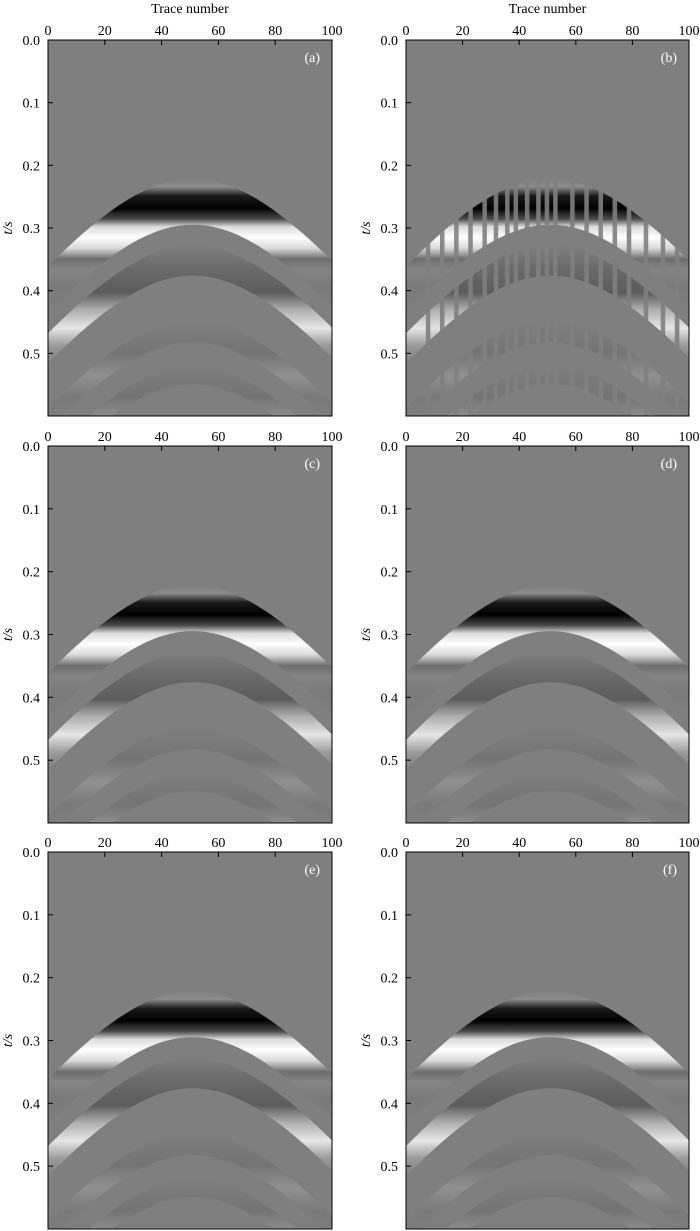 Image resolution: width=700 pixels, height=1231 pixels. I want to click on panel-label: (e), so click(312, 870).